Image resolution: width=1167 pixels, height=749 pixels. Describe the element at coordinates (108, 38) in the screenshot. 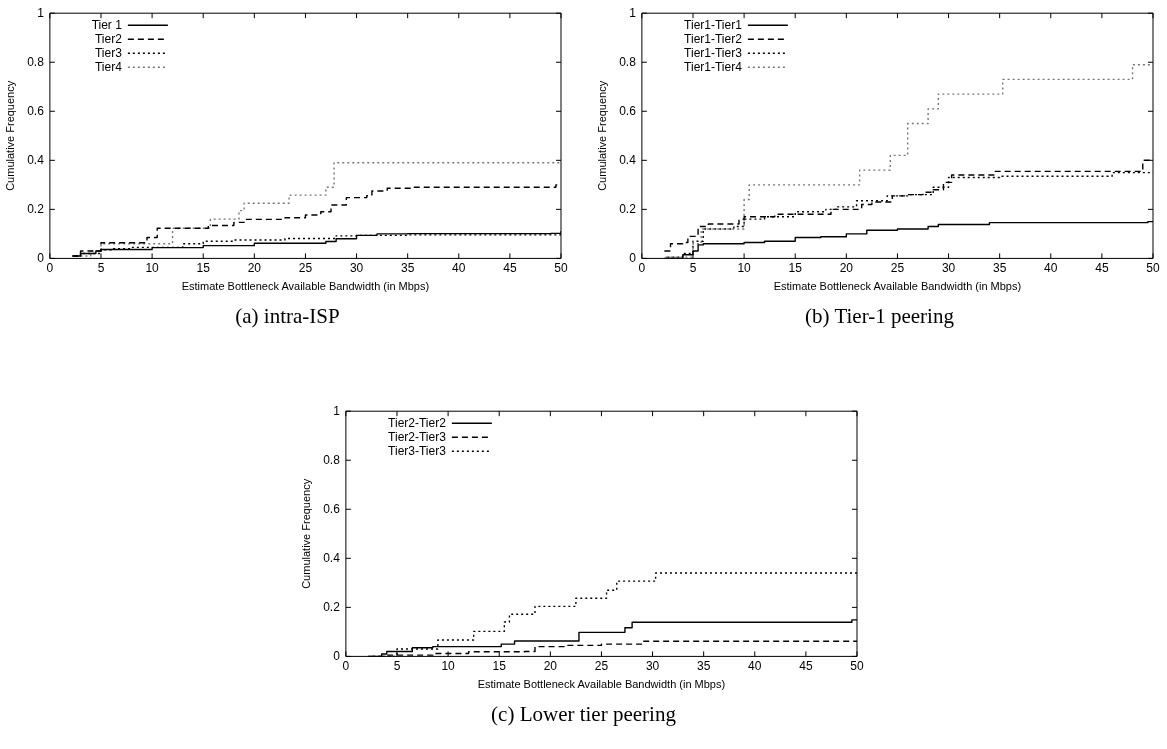

I see `legend-label: Tier2` at that location.